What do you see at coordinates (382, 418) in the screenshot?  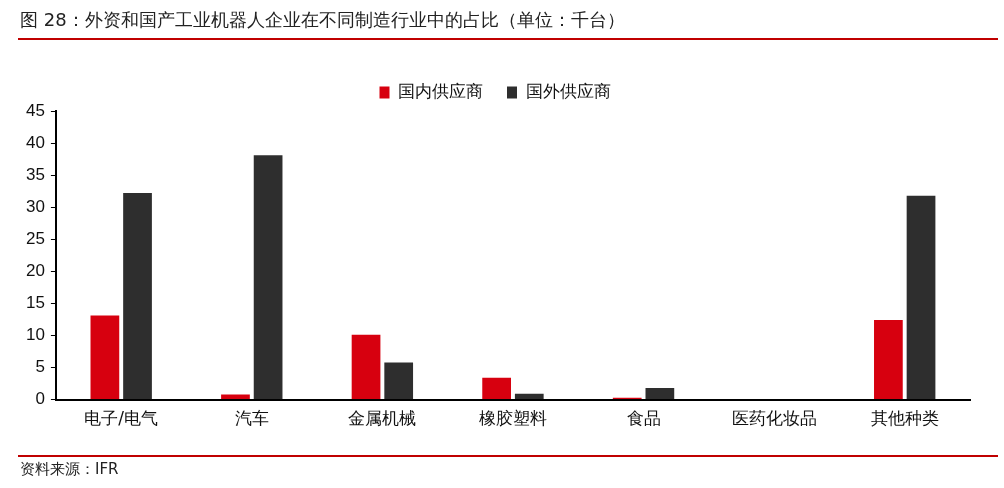 I see `x-tick-label: 金属机械` at bounding box center [382, 418].